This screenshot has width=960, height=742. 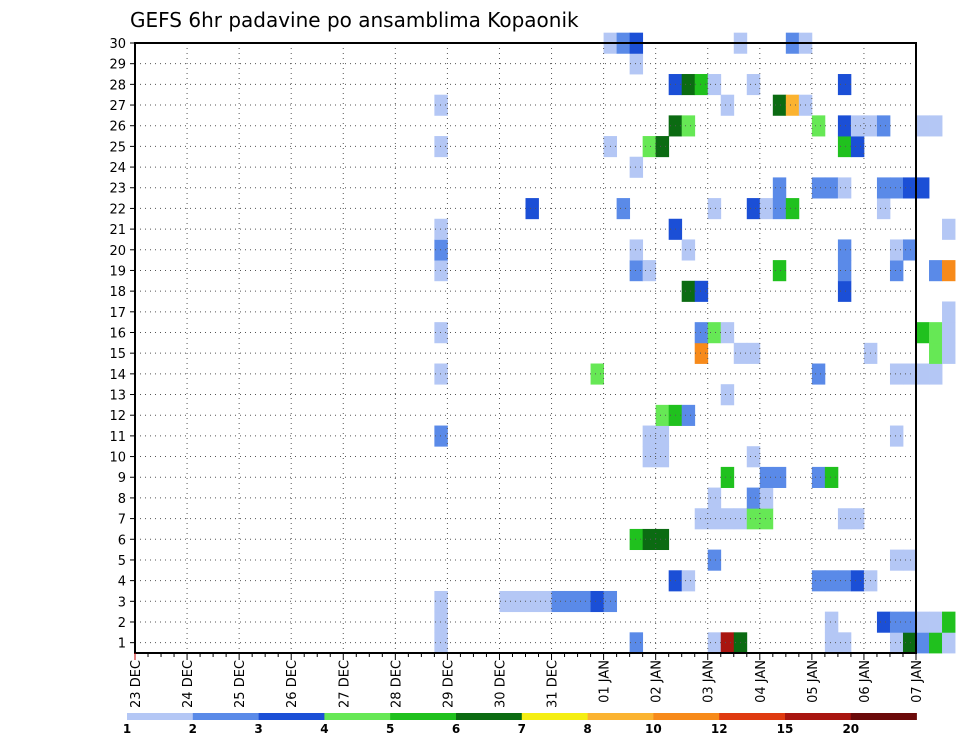 What do you see at coordinates (117, 251) in the screenshot?
I see `y-tick-label: 20` at bounding box center [117, 251].